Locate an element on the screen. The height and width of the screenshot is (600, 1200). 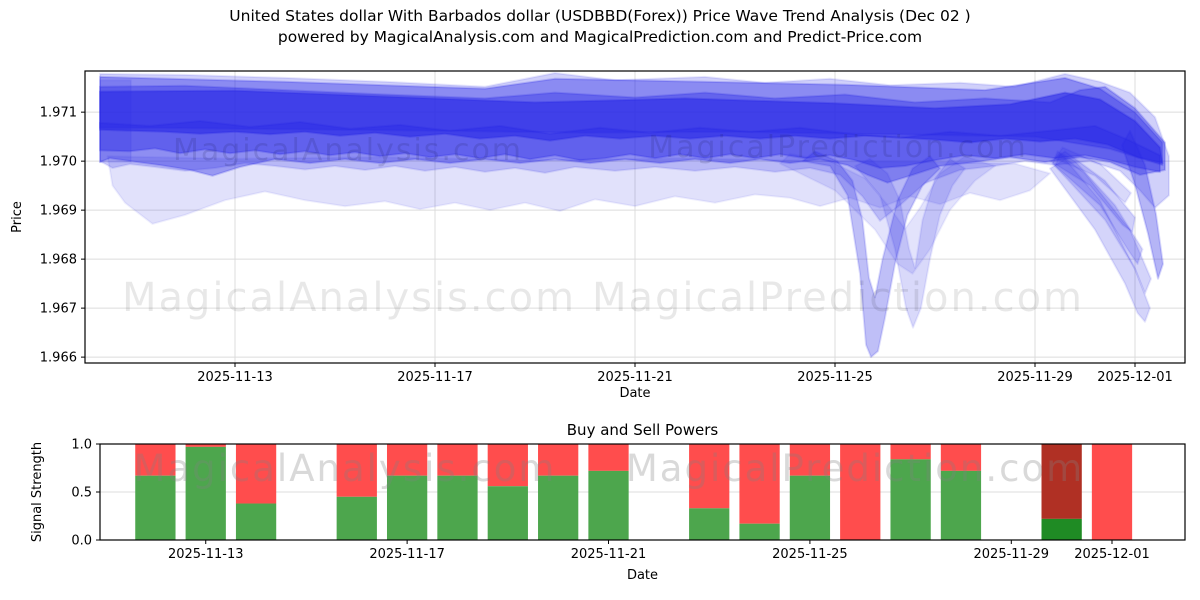
signal-y-tick-label: 0.5 is located at coordinates (81, 493).